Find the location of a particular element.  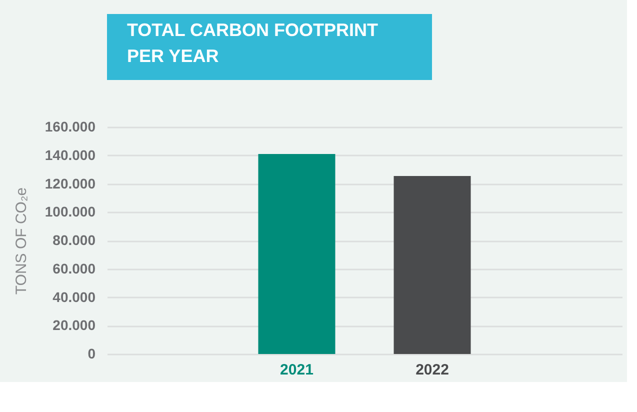

y-tick-label: 0 is located at coordinates (92, 354).